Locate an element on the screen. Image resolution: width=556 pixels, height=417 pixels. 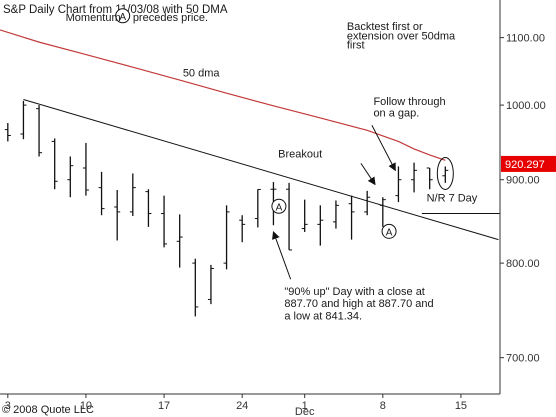
x-tick-label: 17 is located at coordinates (164, 406).